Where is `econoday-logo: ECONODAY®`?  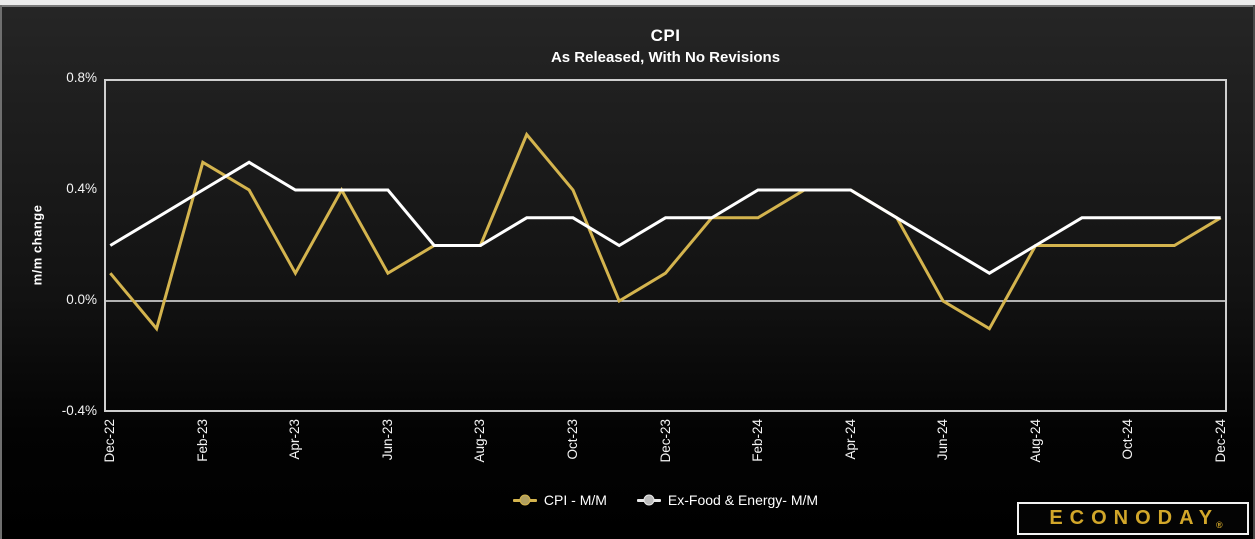
econoday-logo: ECONODAY® is located at coordinates (1133, 518).